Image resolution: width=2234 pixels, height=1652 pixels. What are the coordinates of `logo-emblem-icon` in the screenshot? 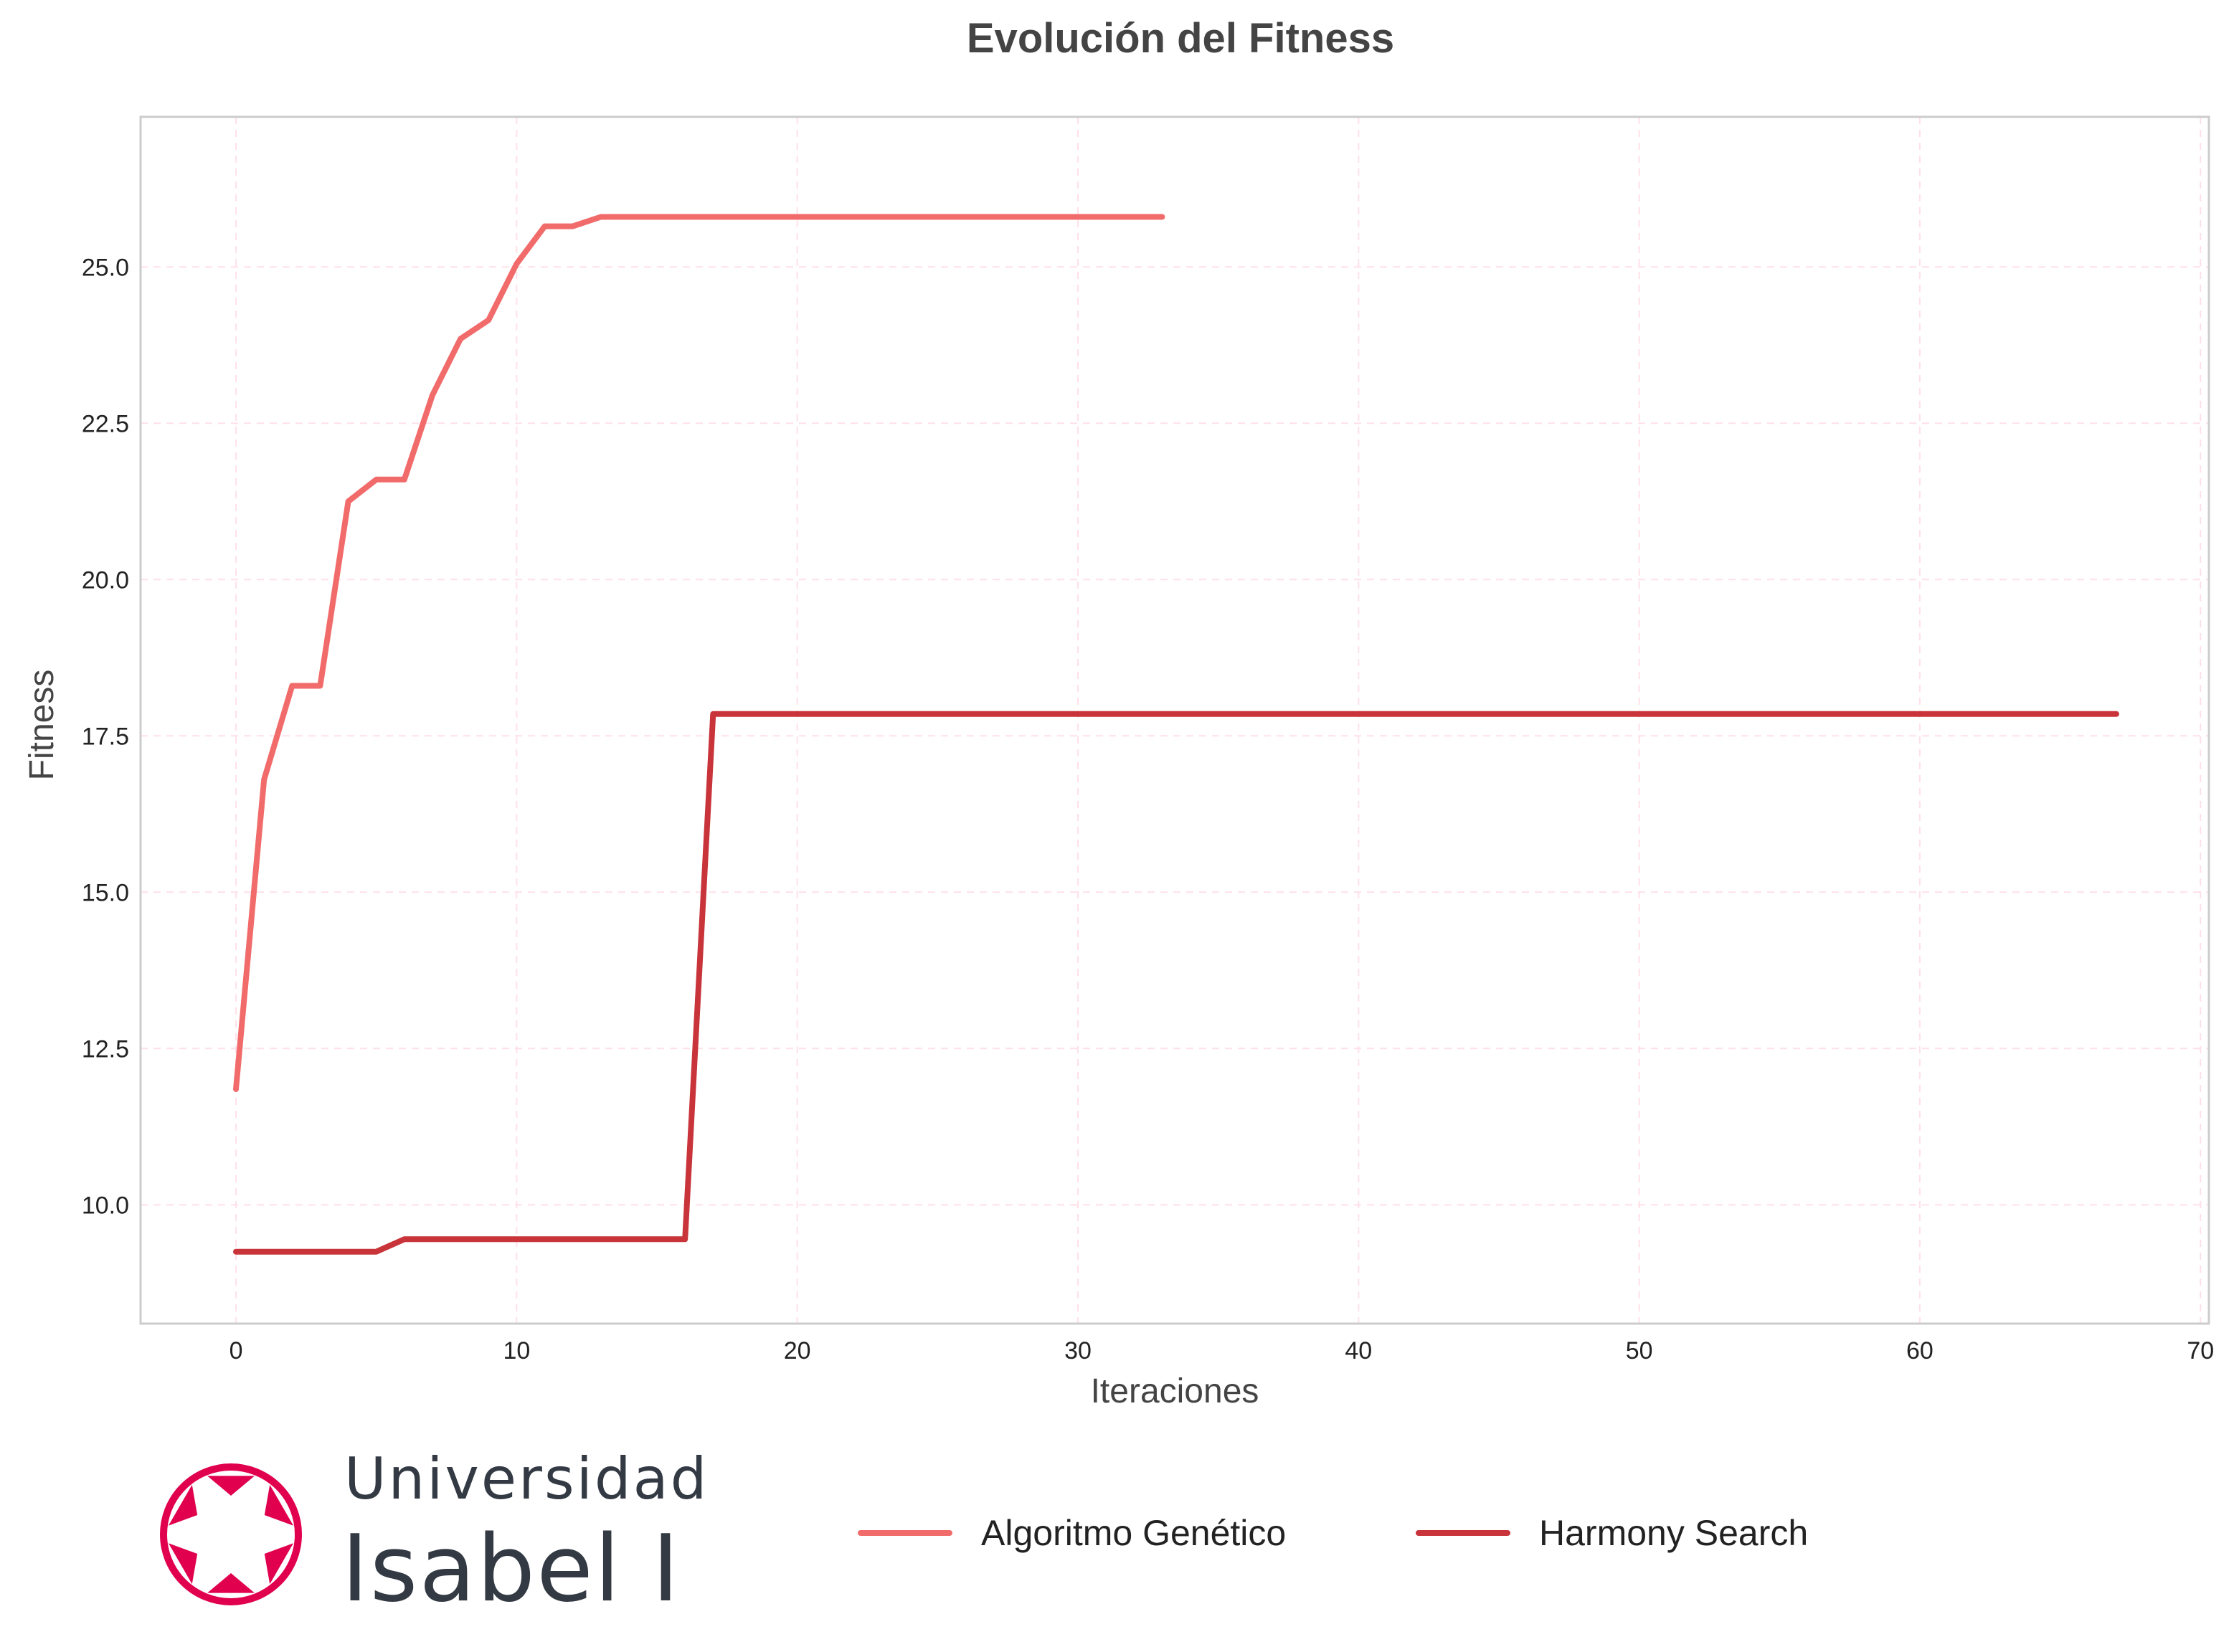 It's located at (231, 1534).